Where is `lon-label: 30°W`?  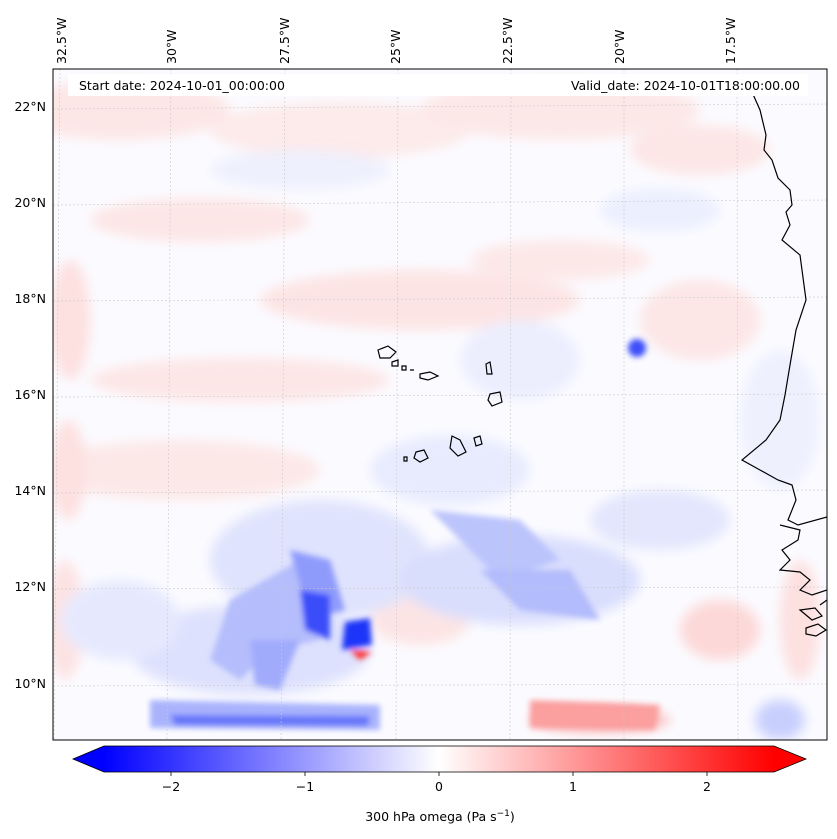
lon-label: 30°W is located at coordinates (171, 46).